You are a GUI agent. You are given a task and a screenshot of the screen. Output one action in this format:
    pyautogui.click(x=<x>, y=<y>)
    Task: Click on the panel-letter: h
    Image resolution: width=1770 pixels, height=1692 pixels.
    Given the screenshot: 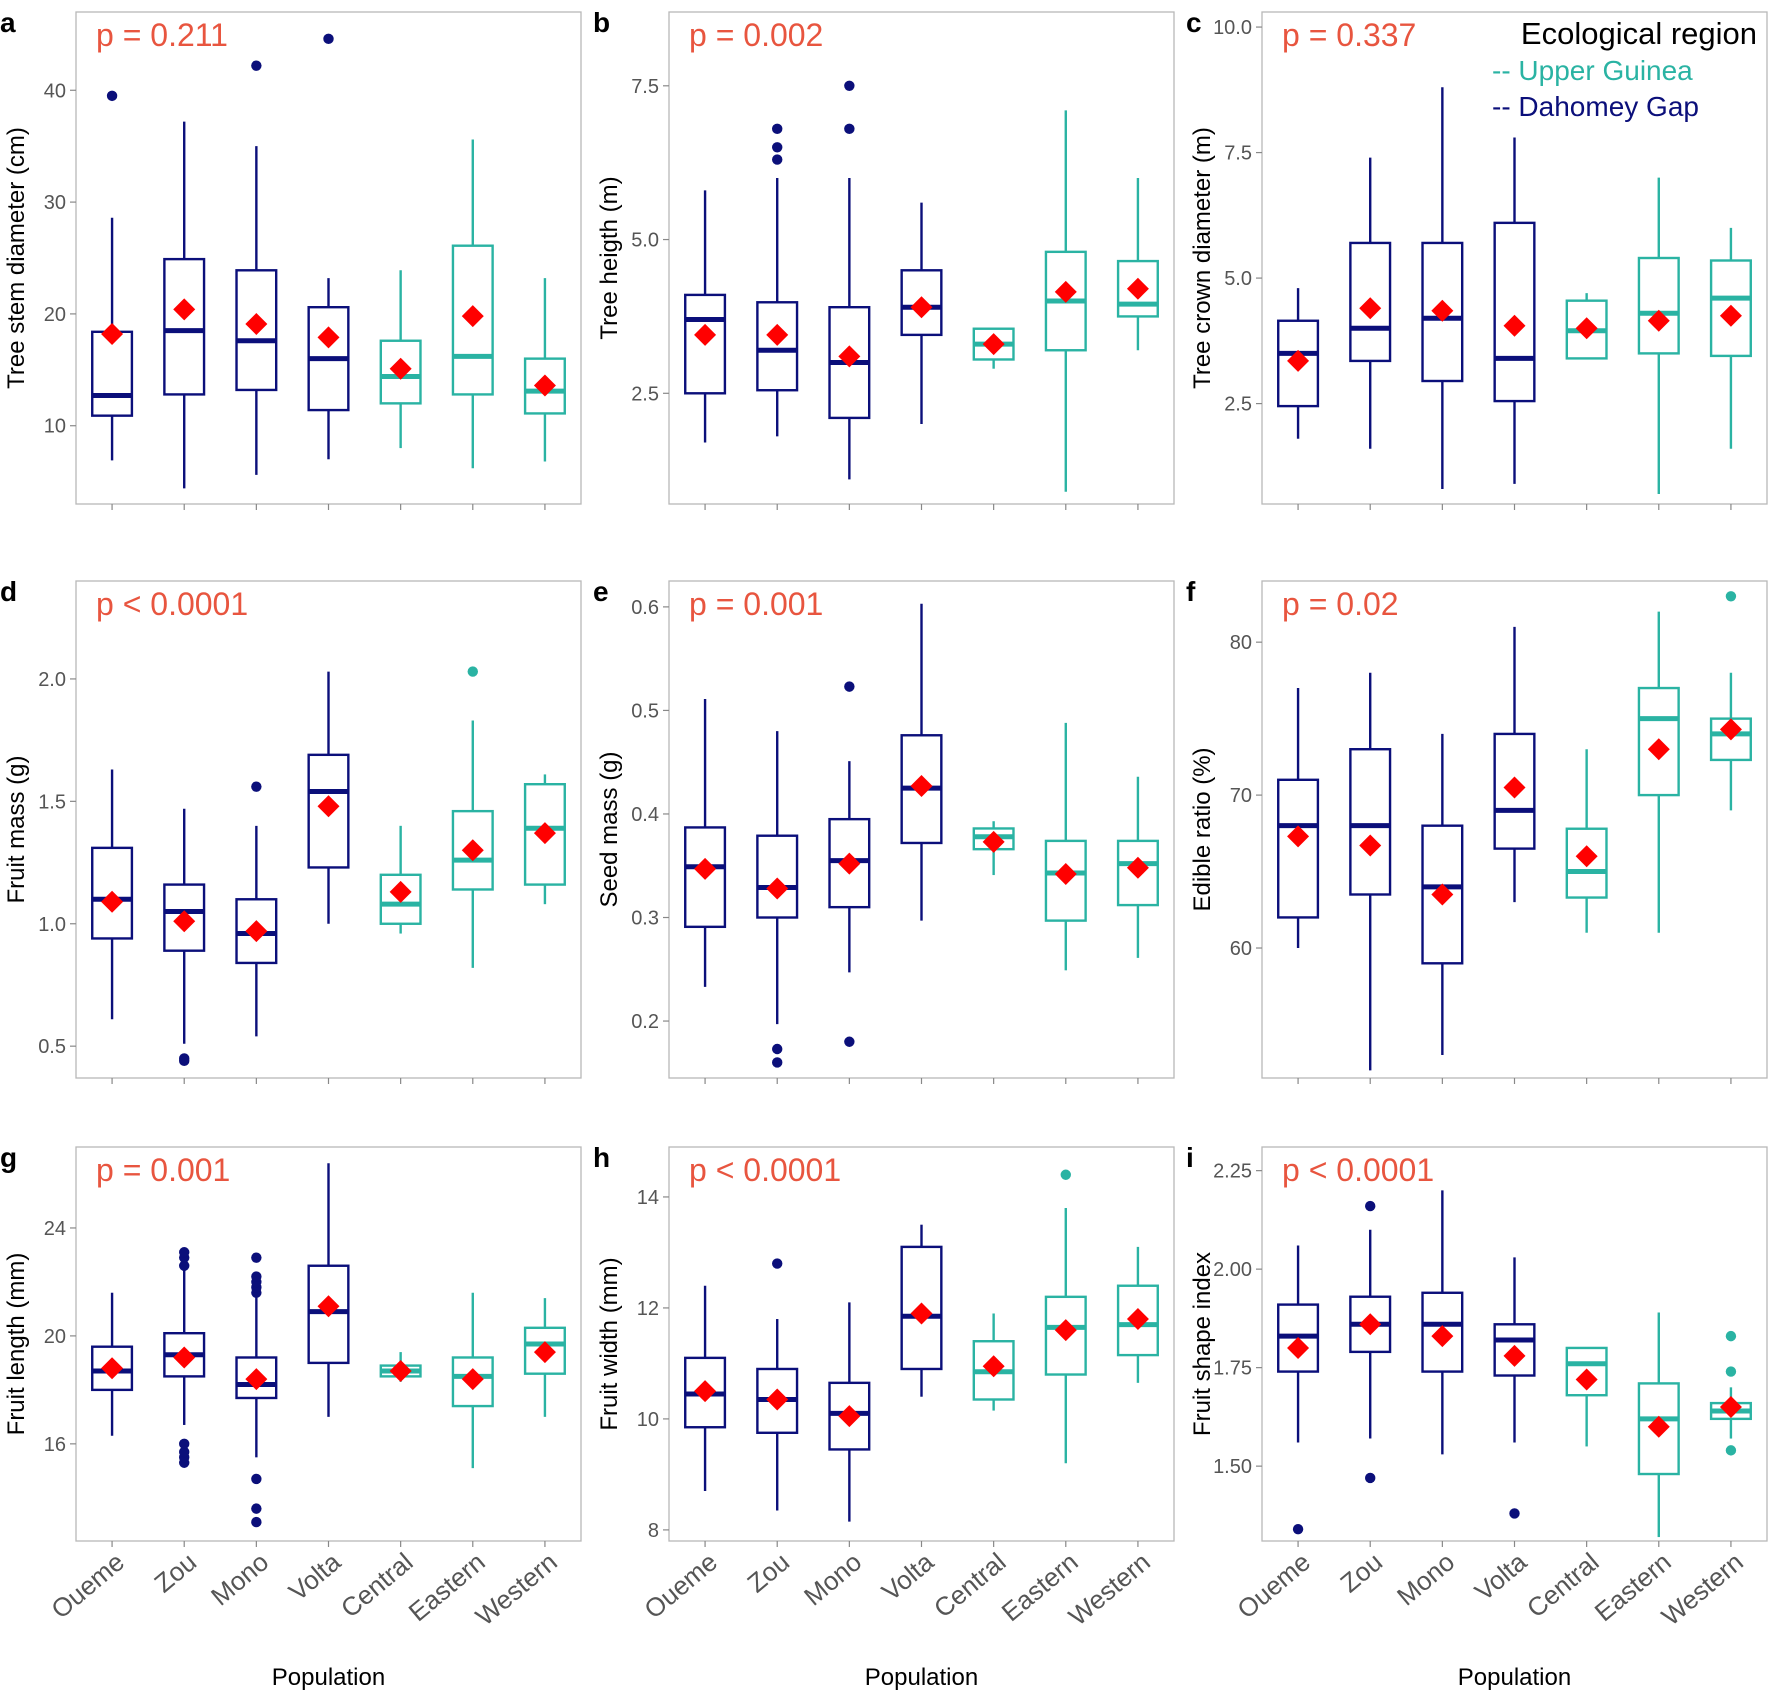 What is the action you would take?
    pyautogui.click(x=601, y=1157)
    